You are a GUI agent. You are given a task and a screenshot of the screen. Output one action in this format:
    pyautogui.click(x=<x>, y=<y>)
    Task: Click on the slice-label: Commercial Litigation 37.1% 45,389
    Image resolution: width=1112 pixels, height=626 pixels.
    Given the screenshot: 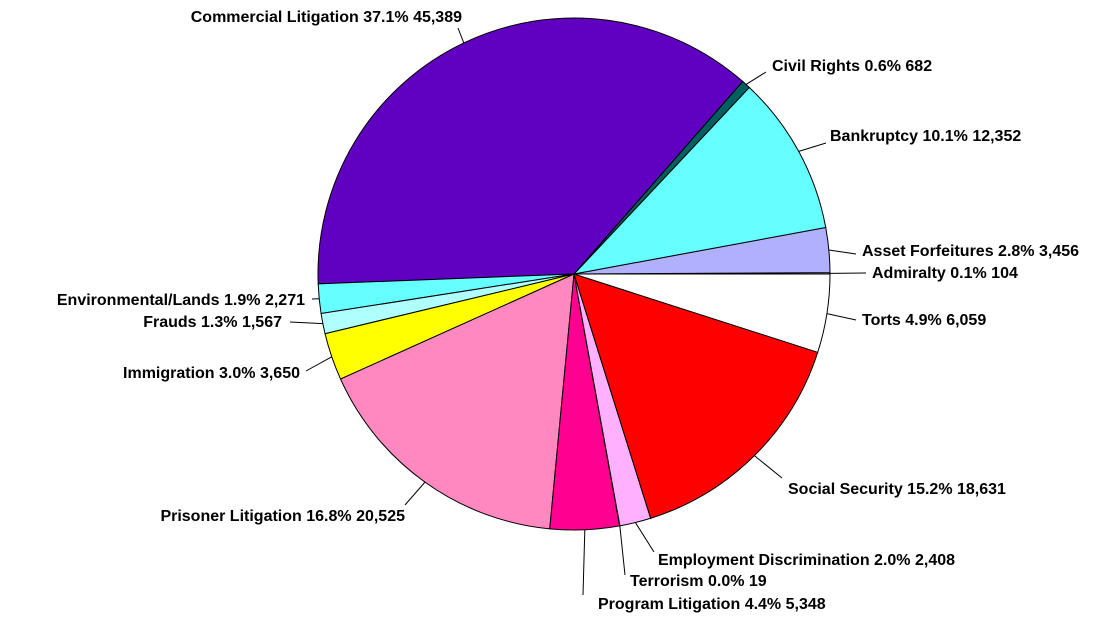 What is the action you would take?
    pyautogui.click(x=326, y=17)
    